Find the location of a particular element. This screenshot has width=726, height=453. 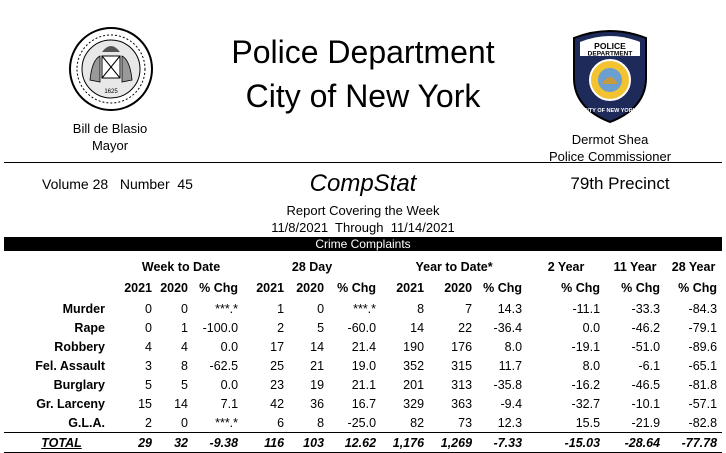

table-cell: 313 is located at coordinates (462, 384).